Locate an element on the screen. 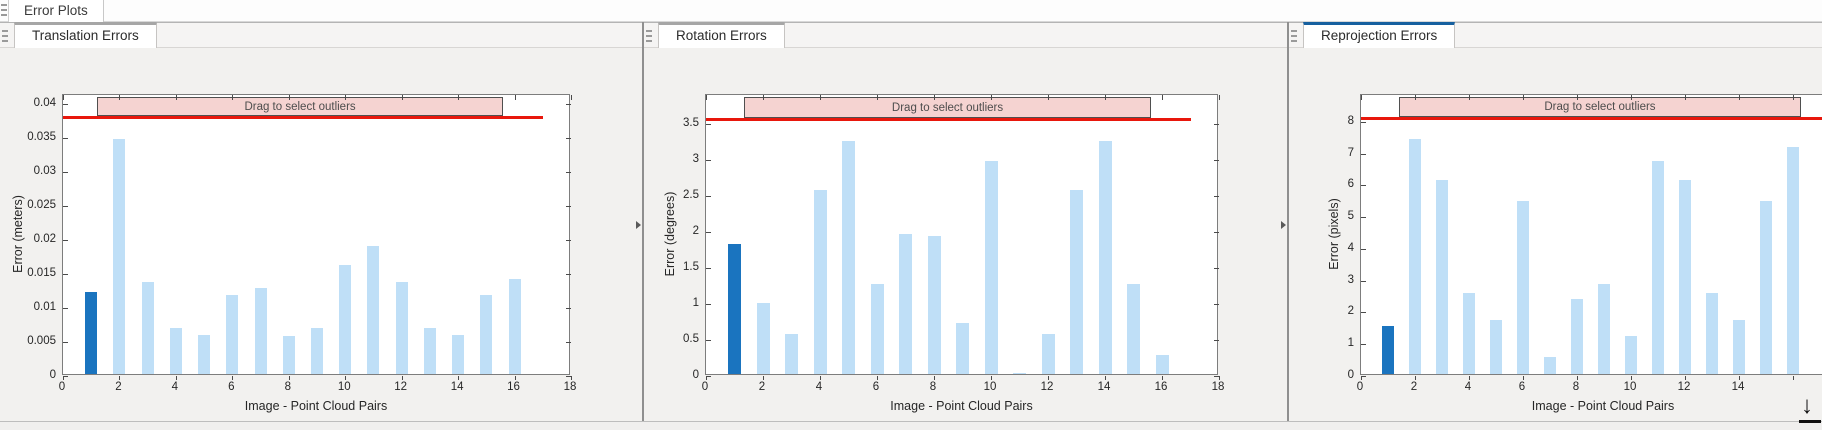 Image resolution: width=1822 pixels, height=430 pixels. tab-label: Translation Errors is located at coordinates (85, 35).